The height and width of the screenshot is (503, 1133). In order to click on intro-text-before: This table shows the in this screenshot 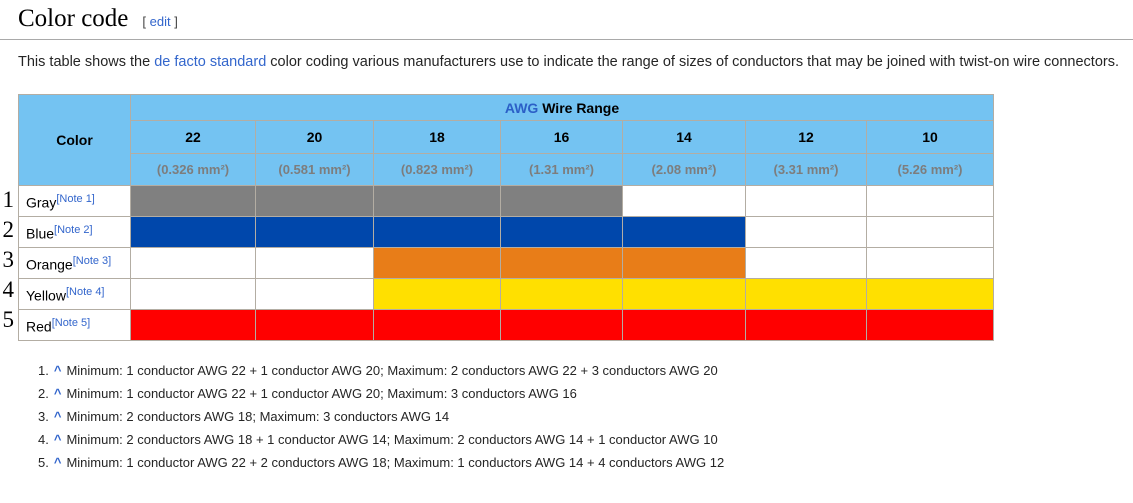, I will do `click(86, 62)`.